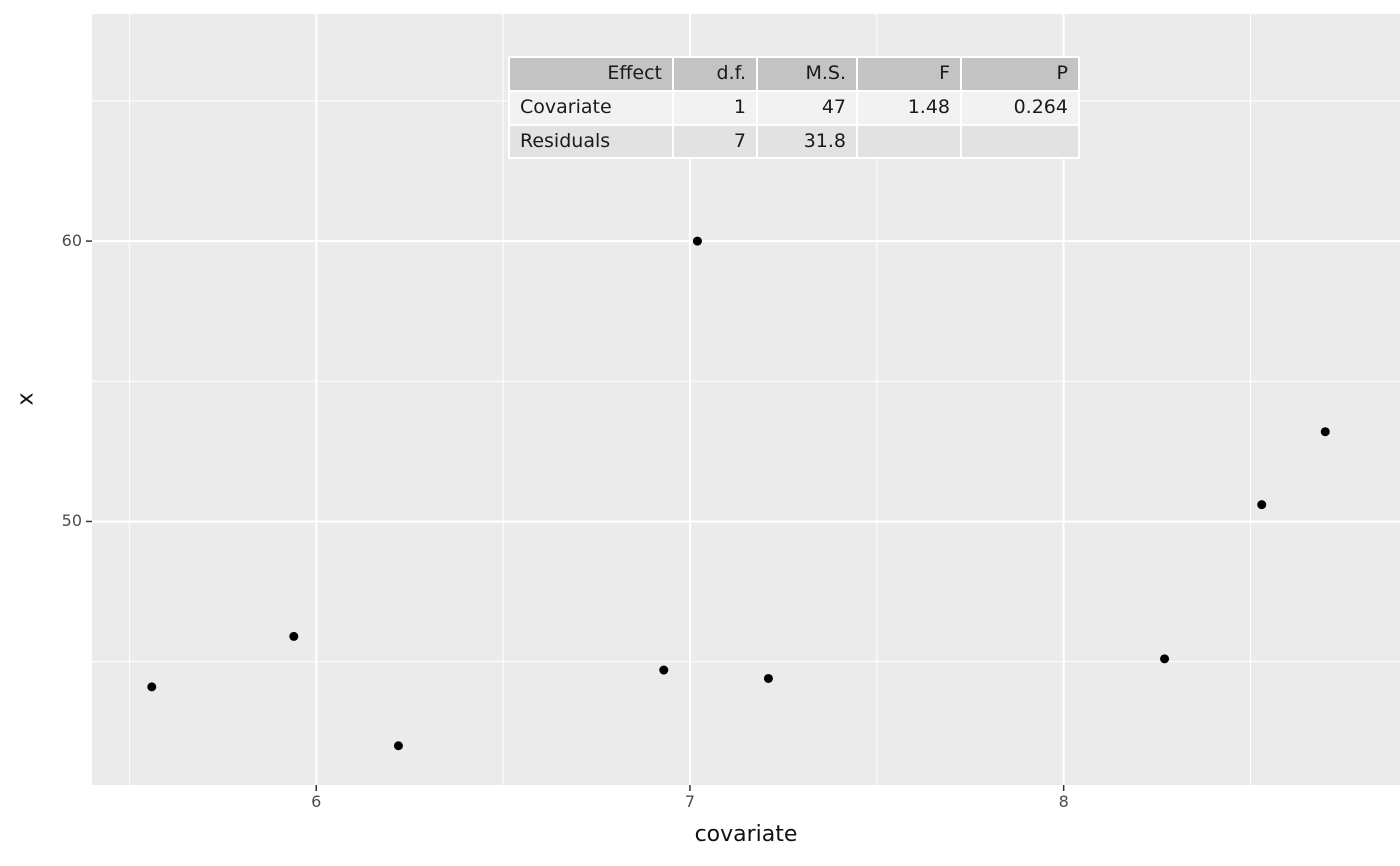  I want to click on x-tick-label: 6, so click(316, 801).